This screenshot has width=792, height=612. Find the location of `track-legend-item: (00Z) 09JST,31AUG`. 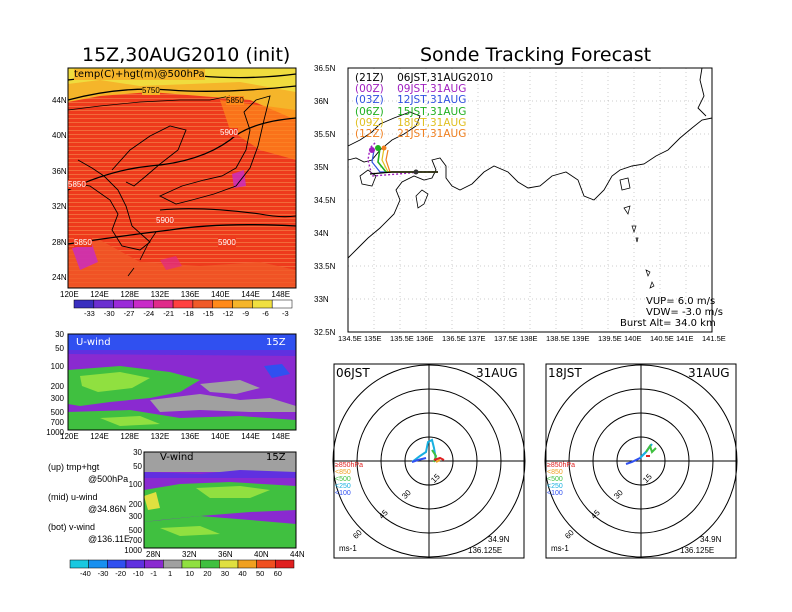

track-legend-item: (00Z) 09JST,31AUG is located at coordinates (410, 89).